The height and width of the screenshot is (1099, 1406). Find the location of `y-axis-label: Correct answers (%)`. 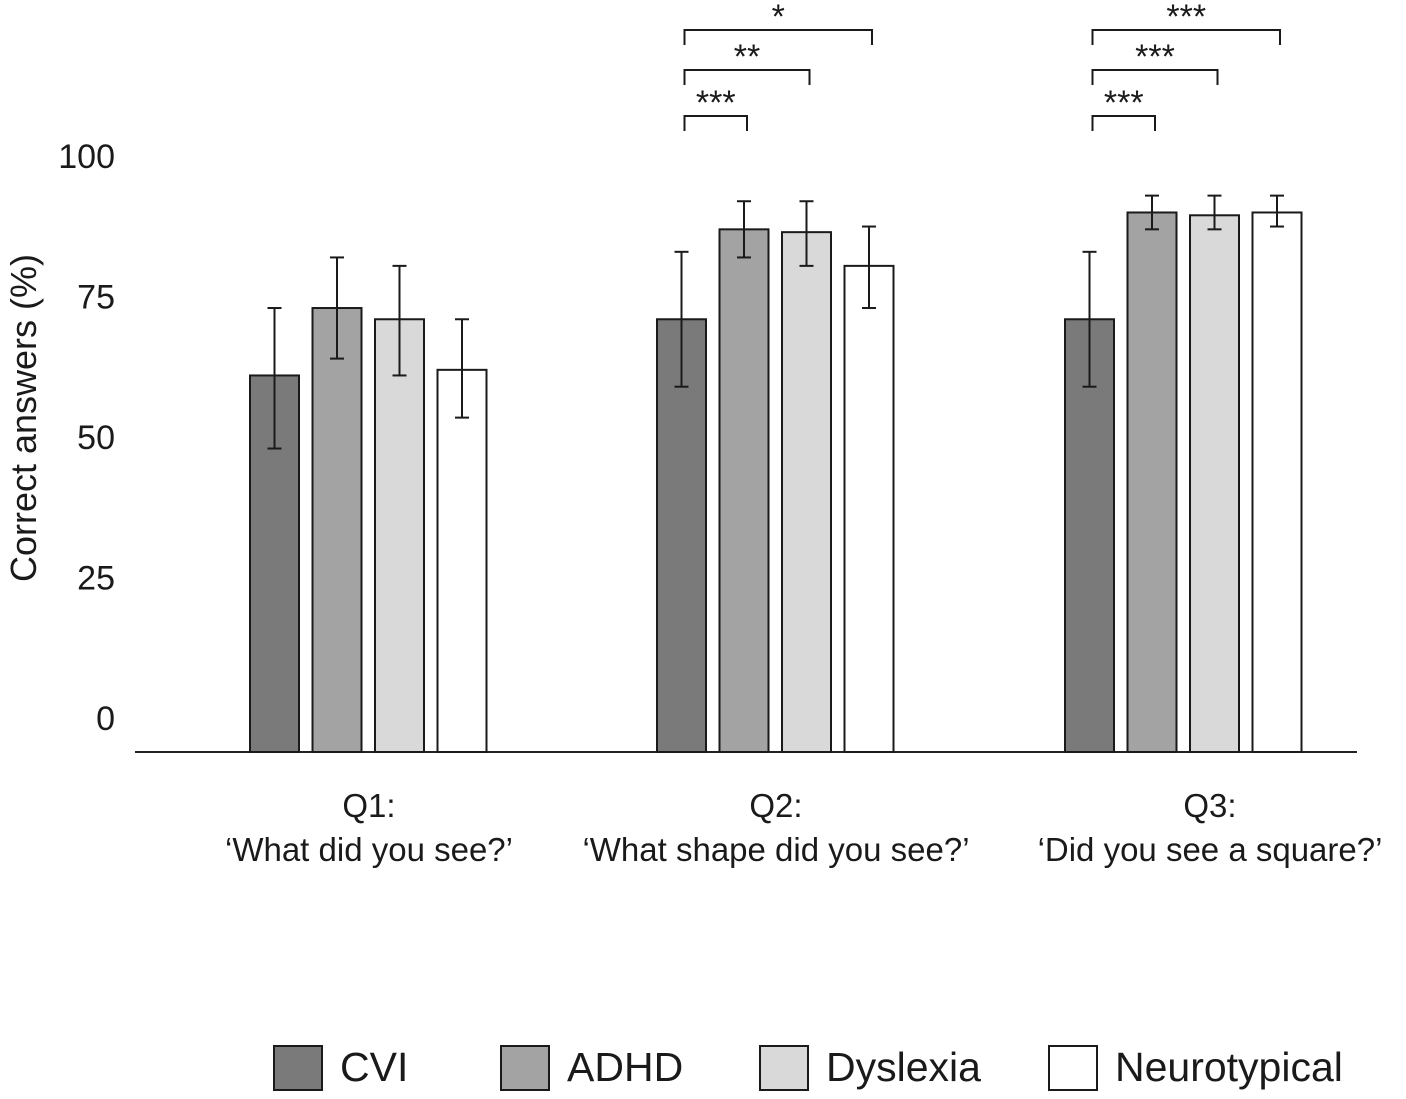

y-axis-label: Correct answers (%) is located at coordinates (23, 418).